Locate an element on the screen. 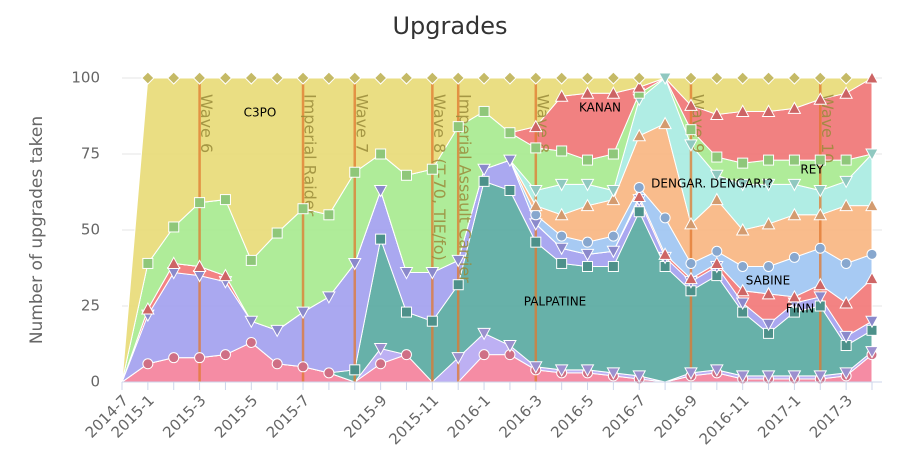 The height and width of the screenshot is (471, 900). plot-line-label: Imperial Assault Carrier is located at coordinates (465, 188).